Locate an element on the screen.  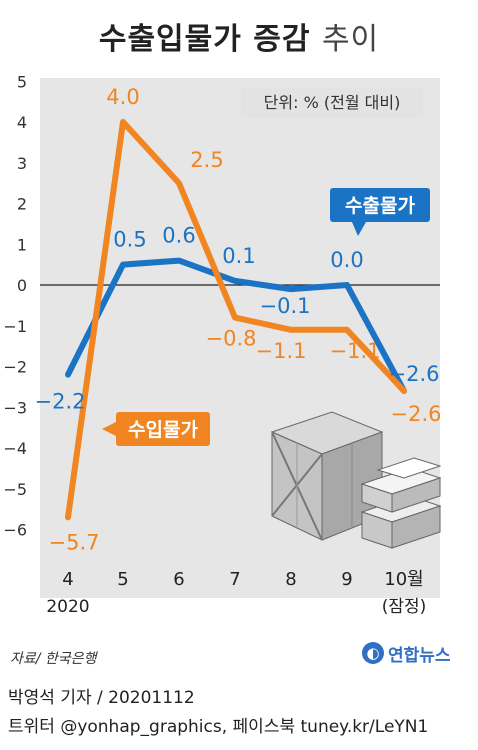
export-data-label: −2.6 is located at coordinates (414, 374).